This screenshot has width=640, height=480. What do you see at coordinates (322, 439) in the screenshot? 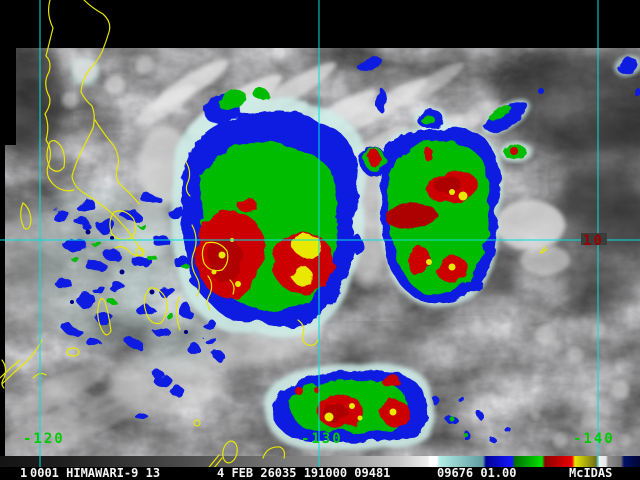
I see `lon-label-130: -130` at bounding box center [322, 439].